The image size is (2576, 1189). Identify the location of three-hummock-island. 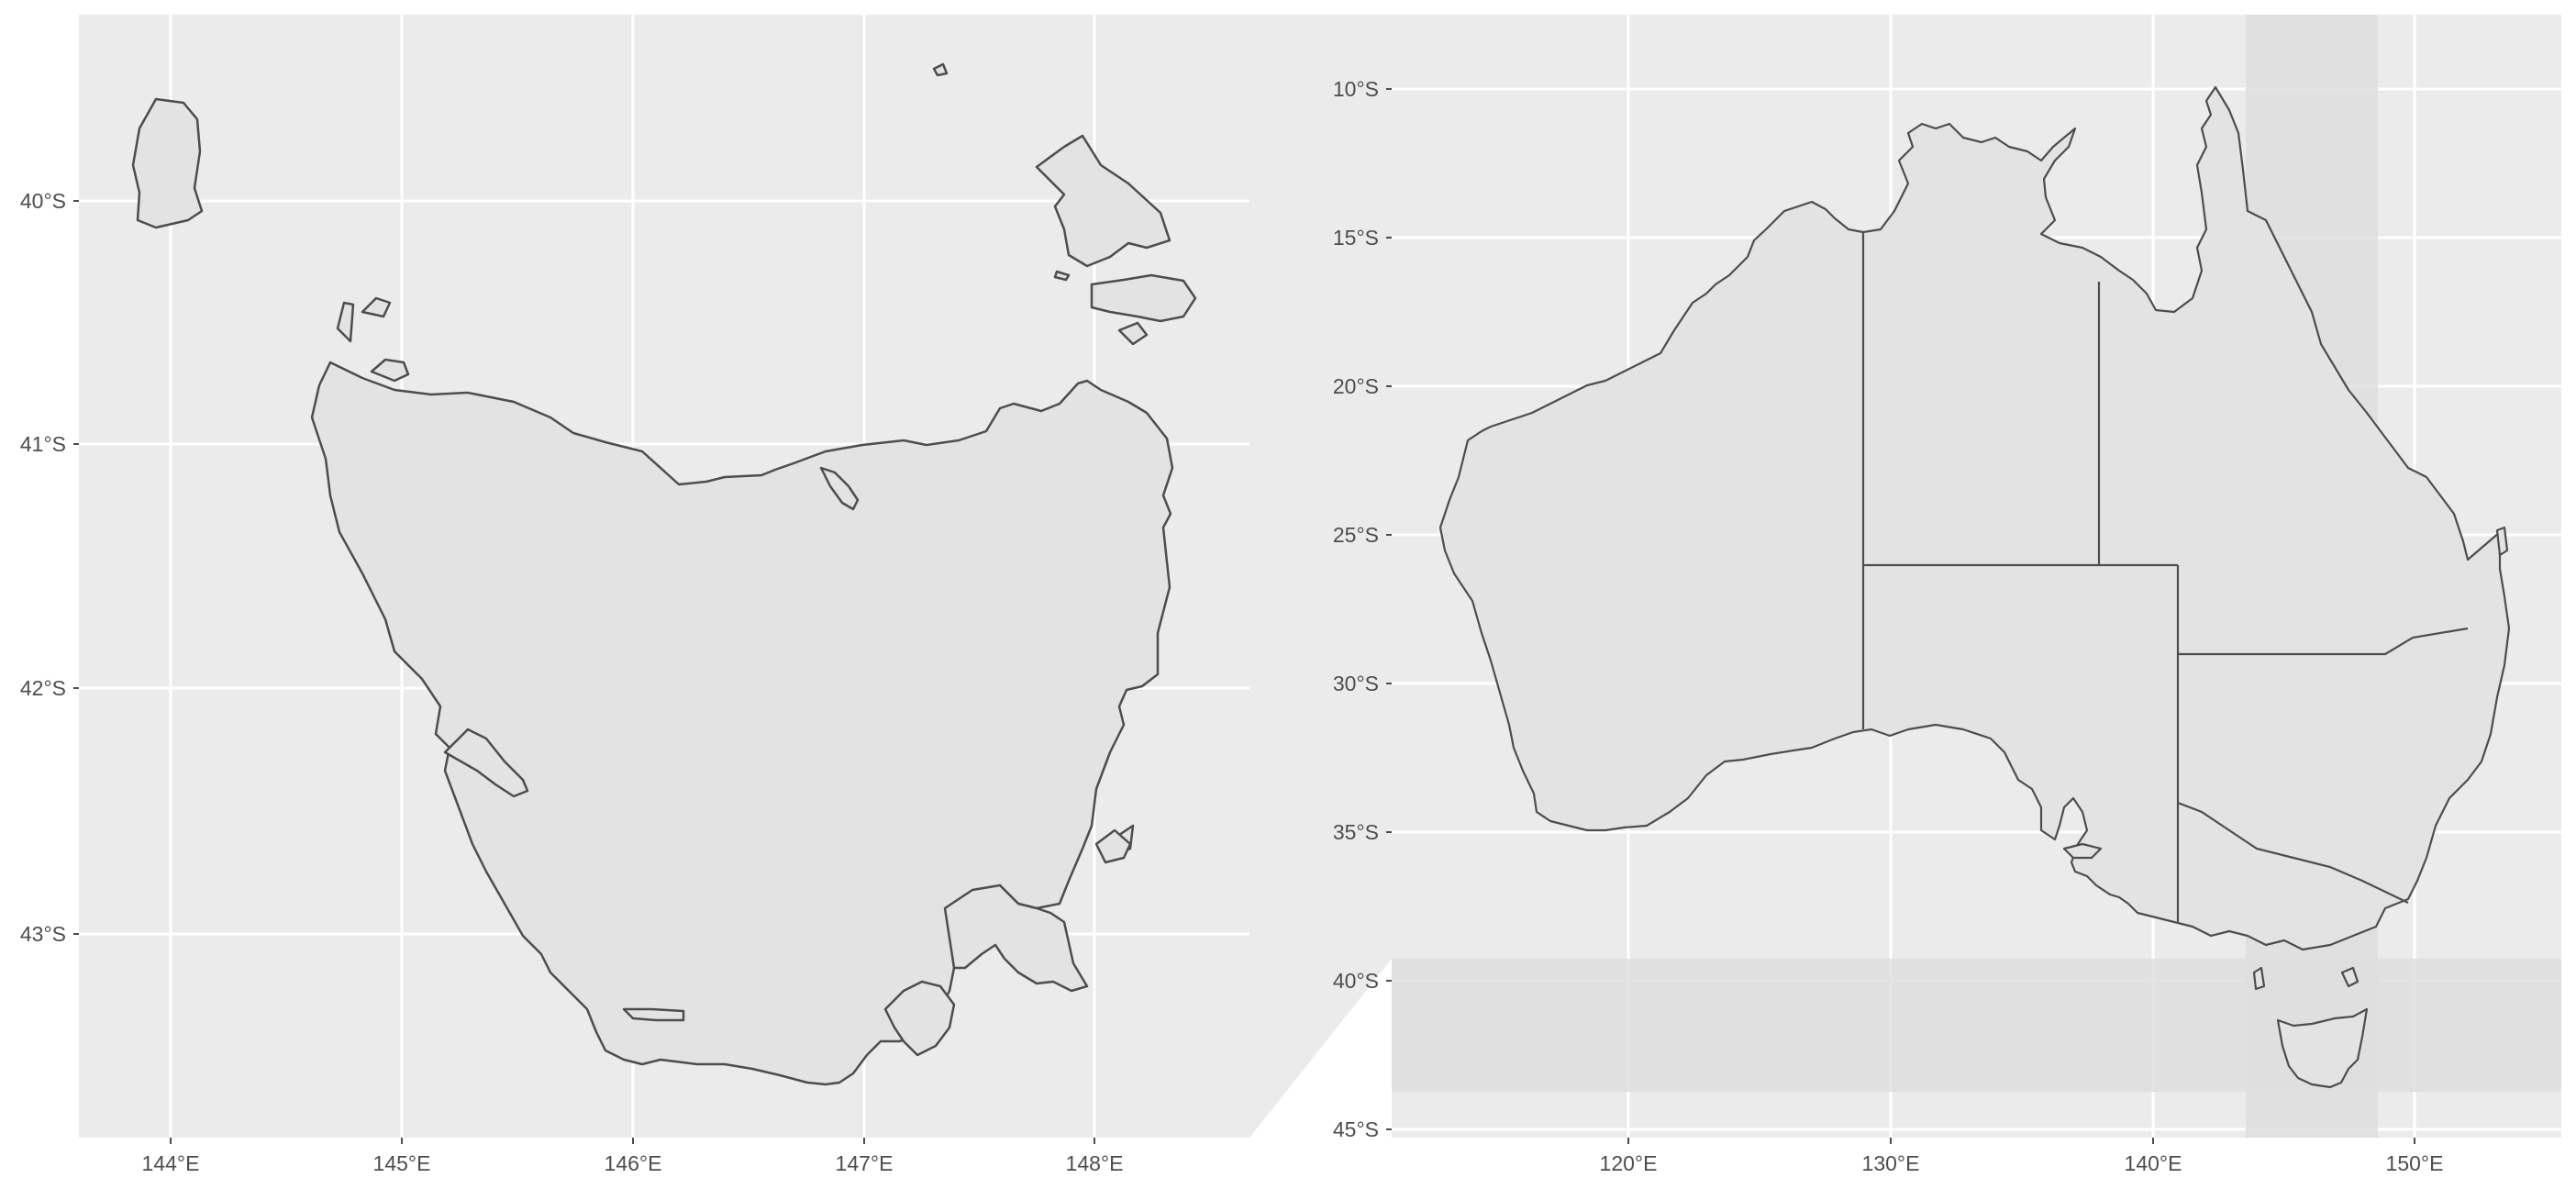
(376, 307).